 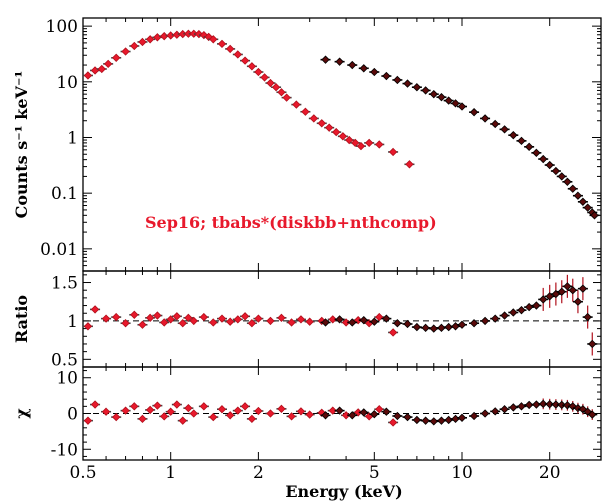 What do you see at coordinates (462, 473) in the screenshot?
I see `x-tick-label: 10` at bounding box center [462, 473].